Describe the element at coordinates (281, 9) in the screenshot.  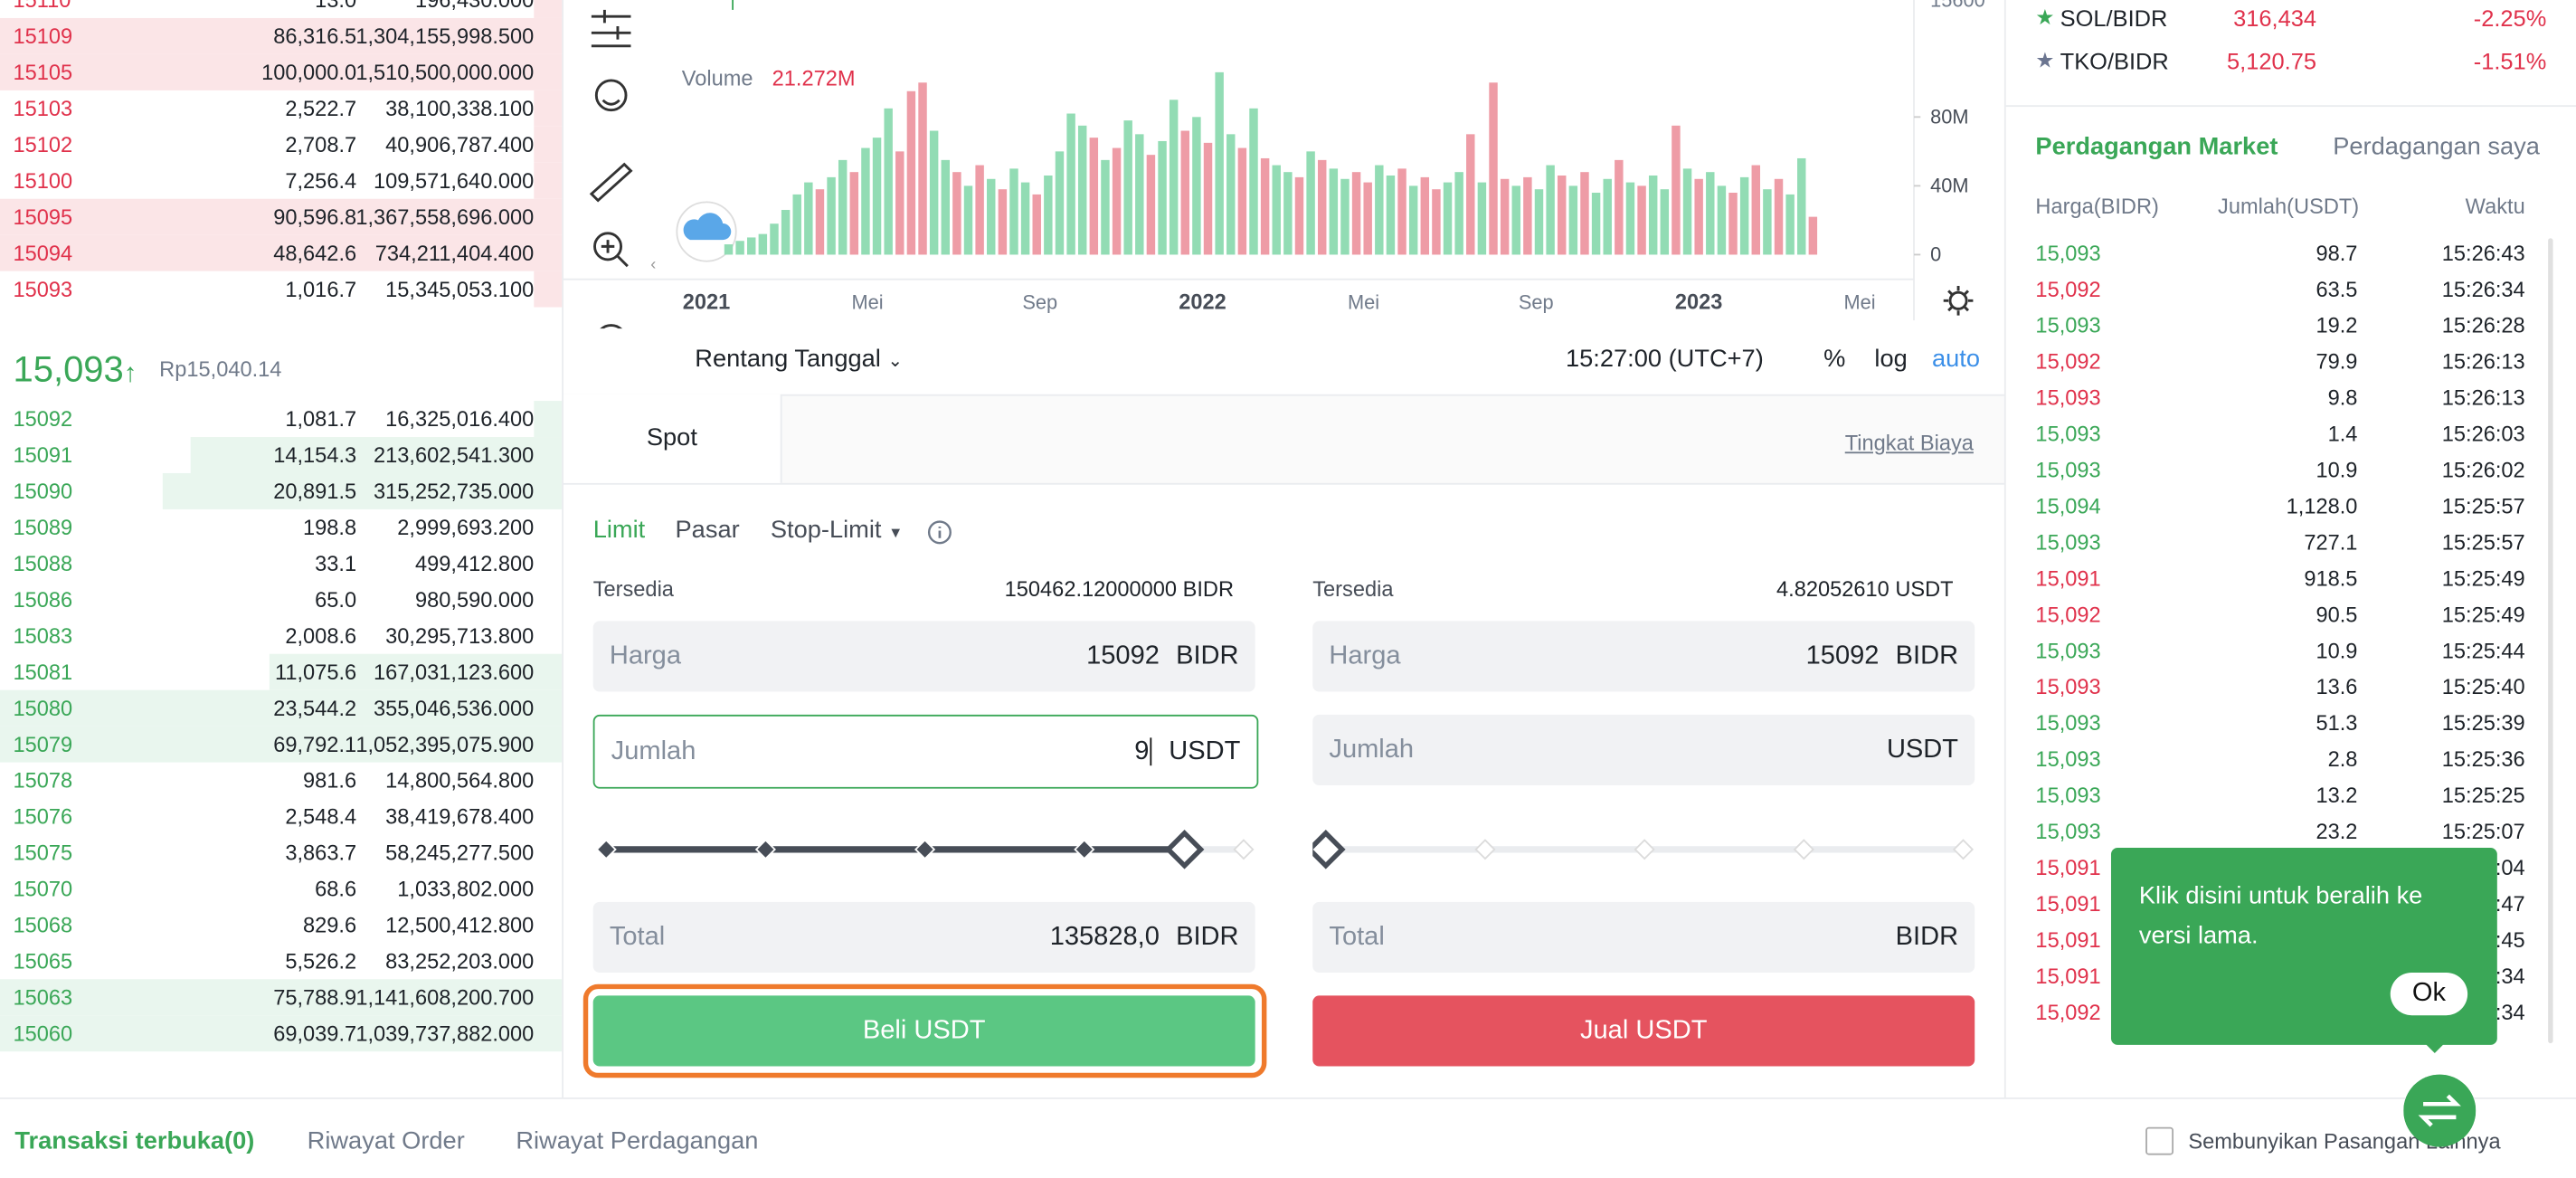
I see `order-row: 15110 13.0 196,430.000` at that location.